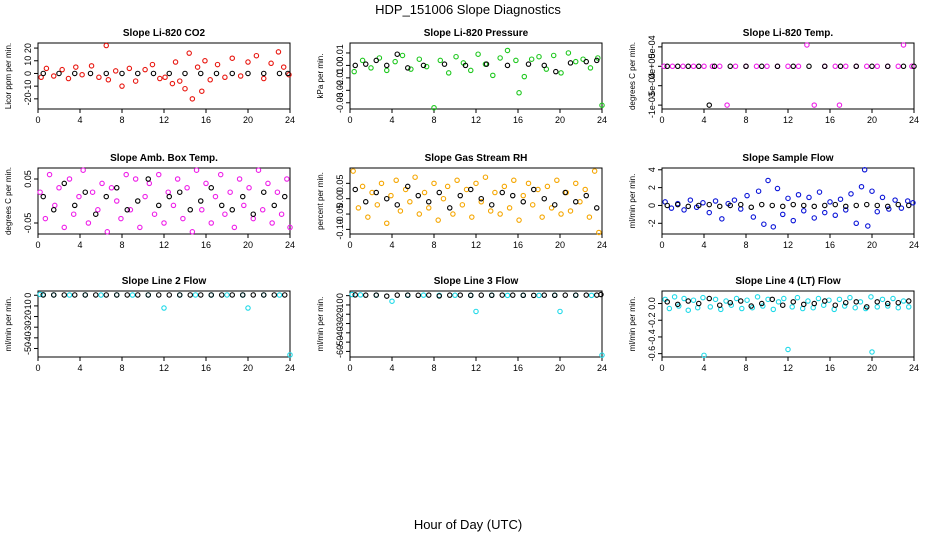 The height and width of the screenshot is (540, 936). Describe the element at coordinates (652, 46) in the screenshot. I see `y-tick-label: 5e-04` at that location.